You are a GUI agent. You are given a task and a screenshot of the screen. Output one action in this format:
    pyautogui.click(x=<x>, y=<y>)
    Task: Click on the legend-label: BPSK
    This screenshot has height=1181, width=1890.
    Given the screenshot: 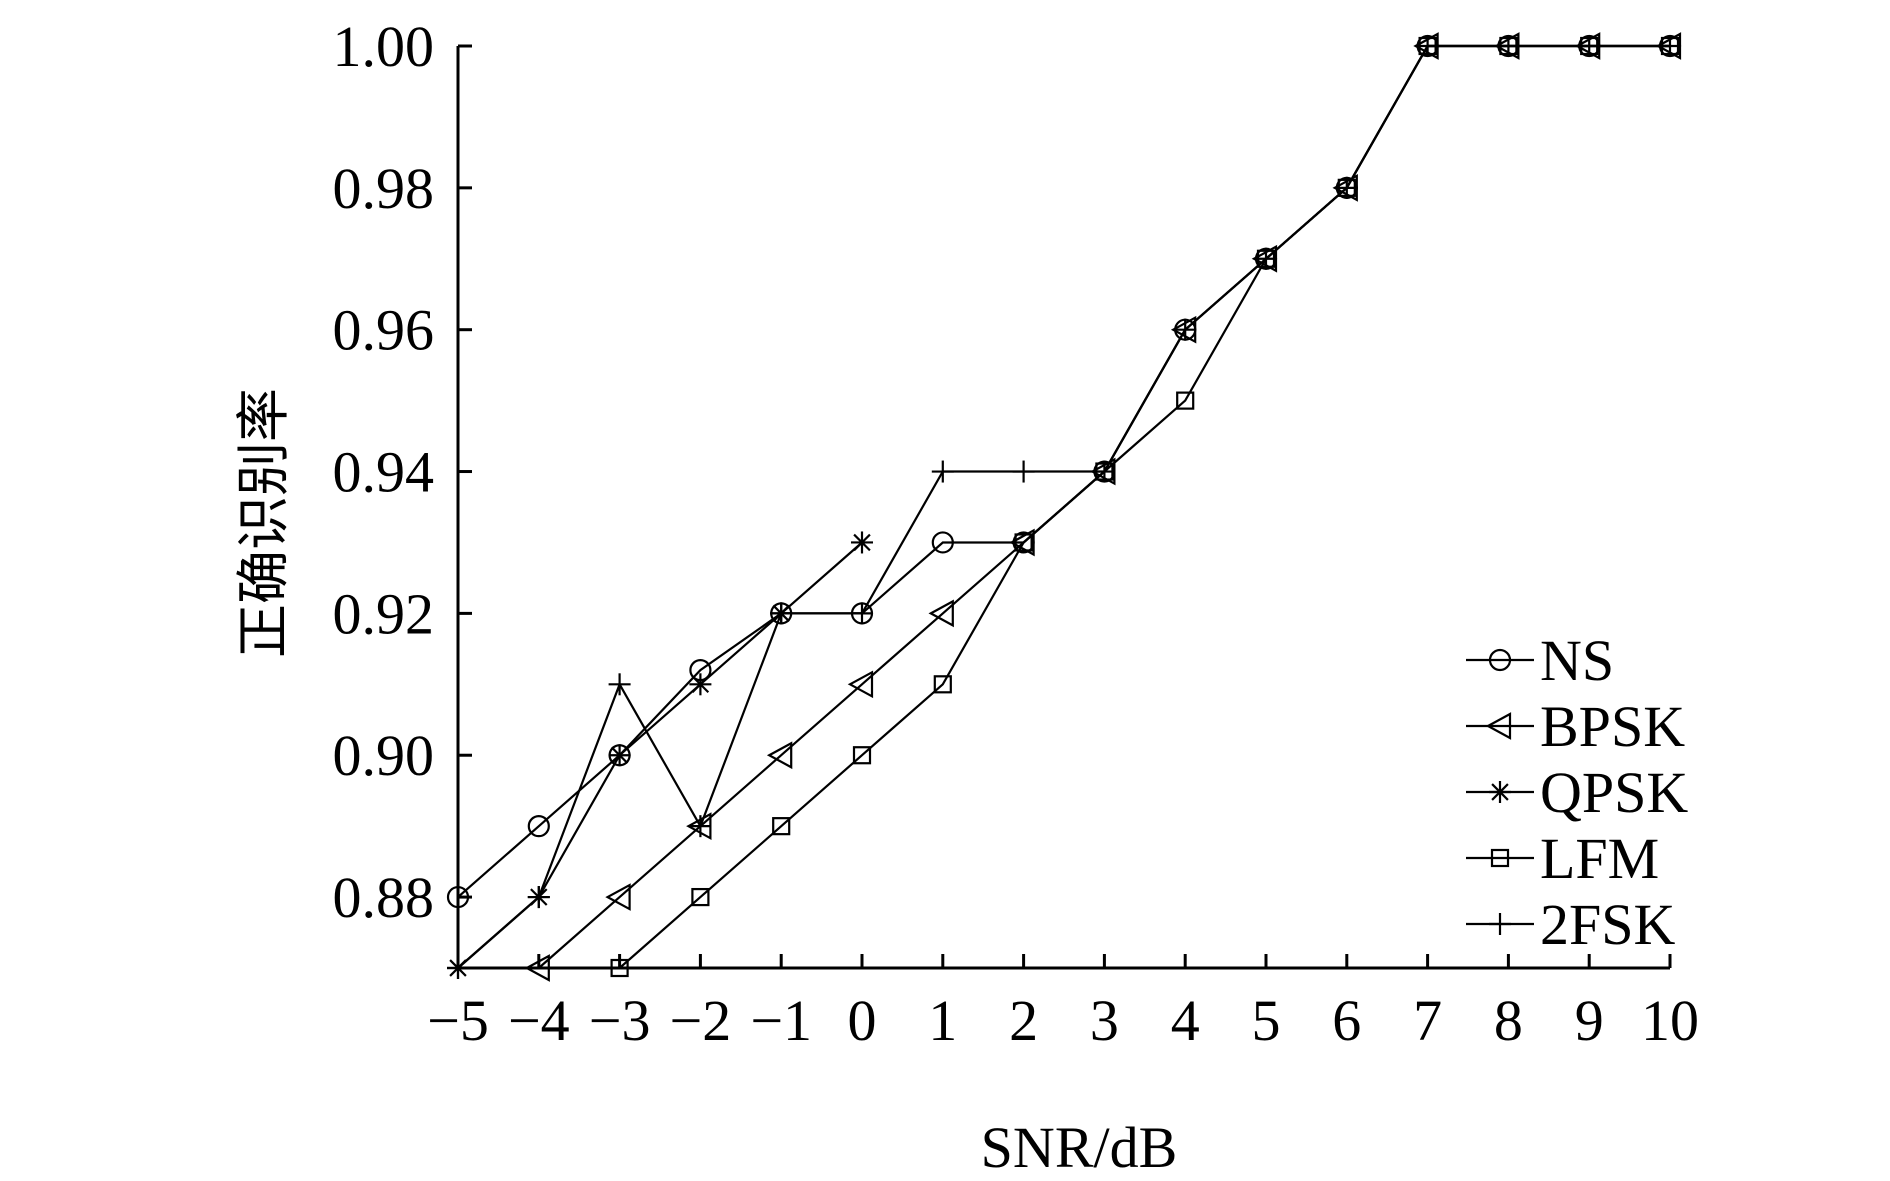 What is the action you would take?
    pyautogui.click(x=1612, y=726)
    